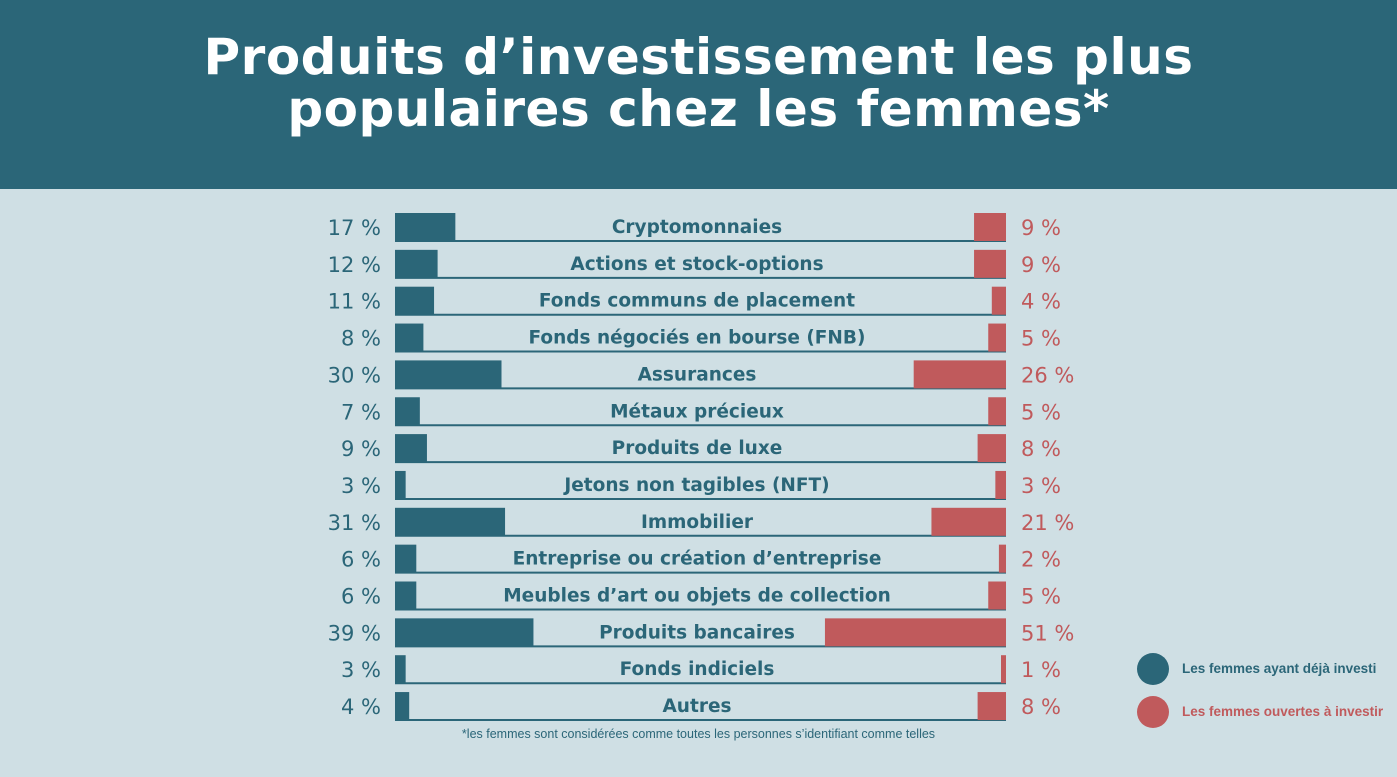 This screenshot has height=777, width=1397. I want to click on value-label-open: 2 %, so click(1041, 560).